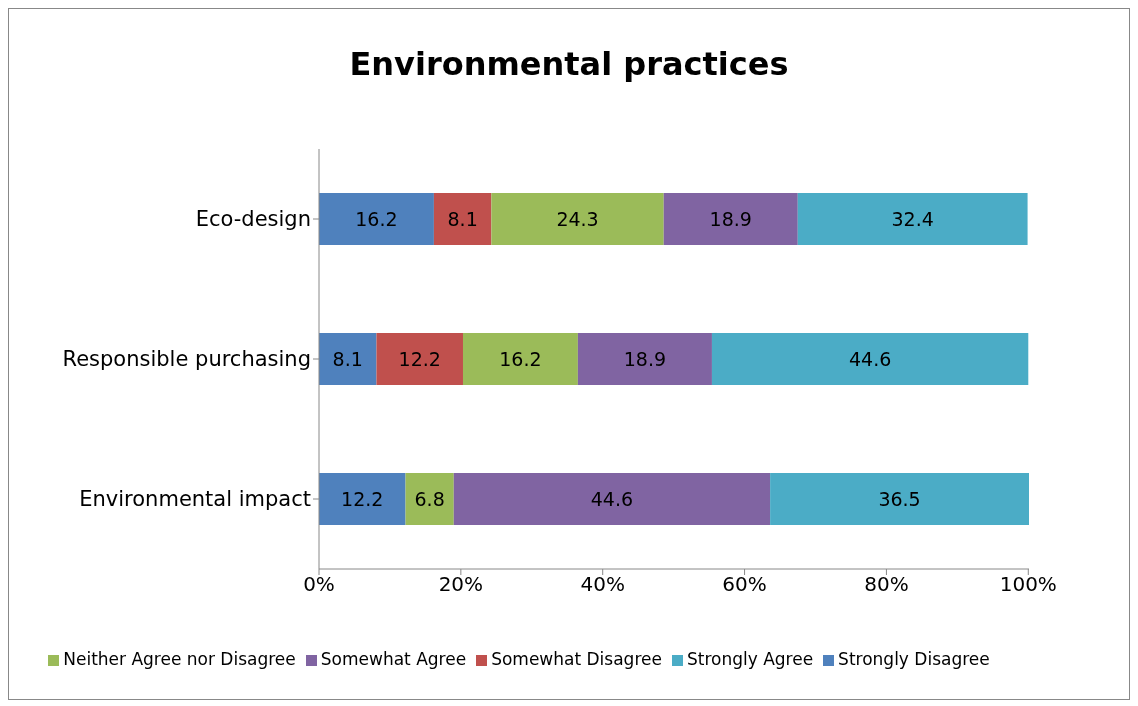  Describe the element at coordinates (750, 659) in the screenshot. I see `legend-label: Strongly Agree` at that location.